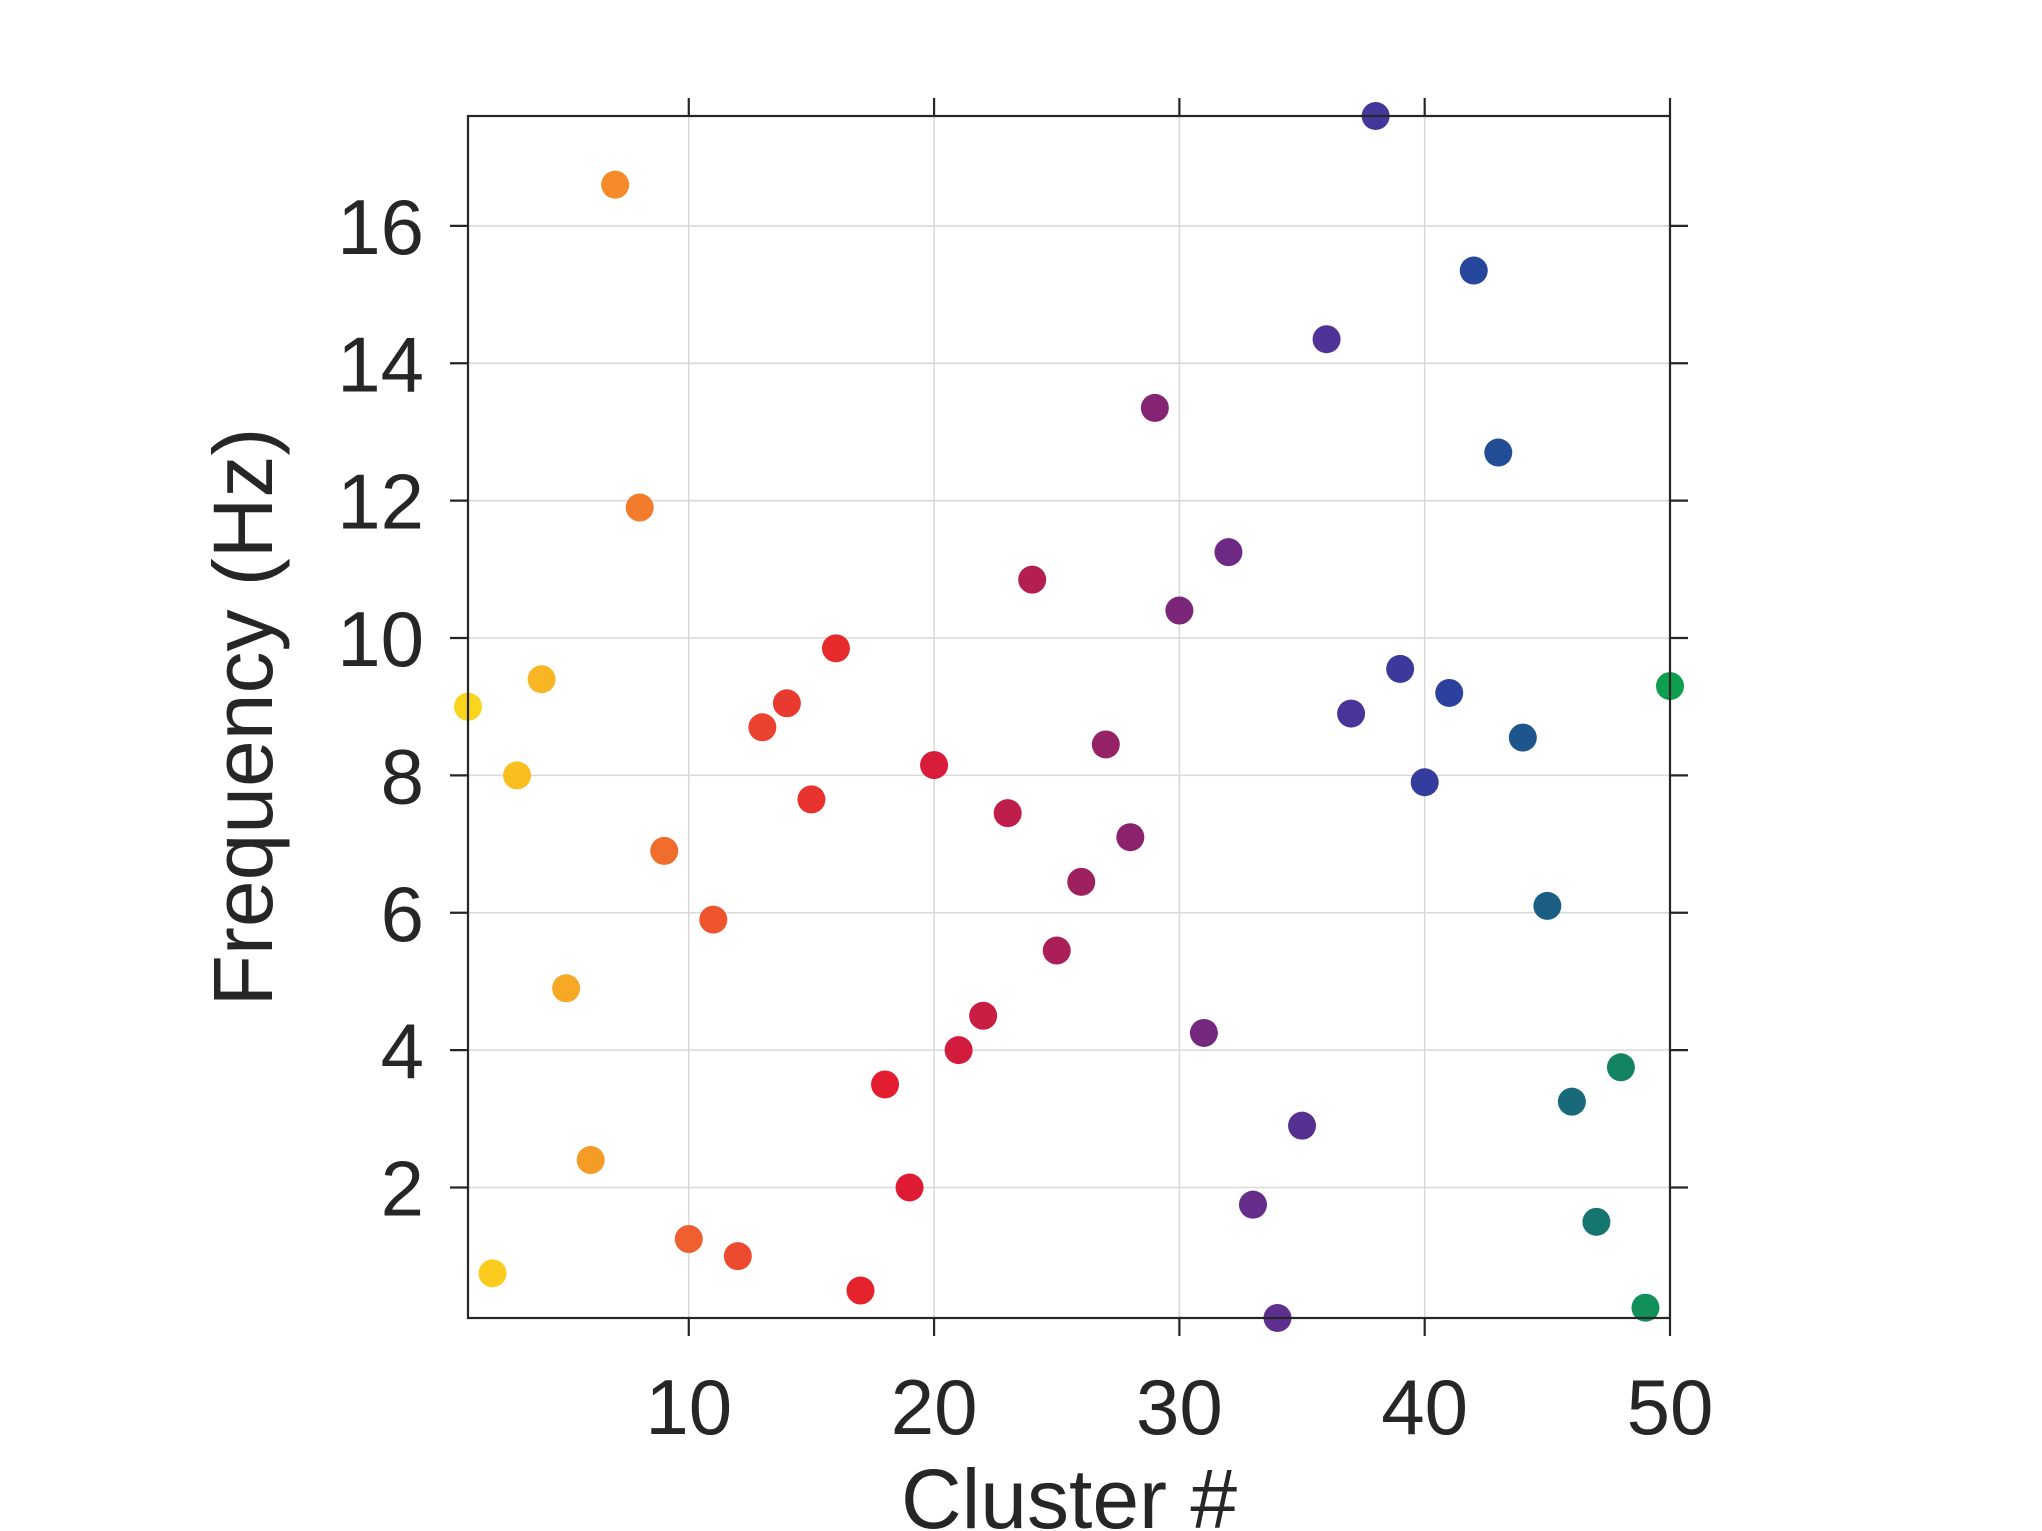 The height and width of the screenshot is (1531, 2042). What do you see at coordinates (402, 914) in the screenshot?
I see `y-tick-label: 6` at bounding box center [402, 914].